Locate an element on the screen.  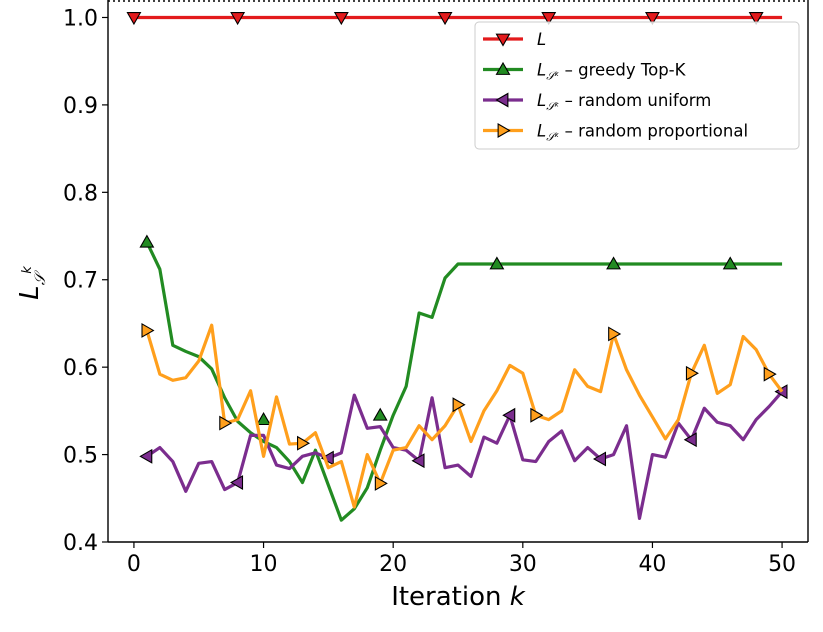
x-axis-label: Iteration k is located at coordinates (458, 597).